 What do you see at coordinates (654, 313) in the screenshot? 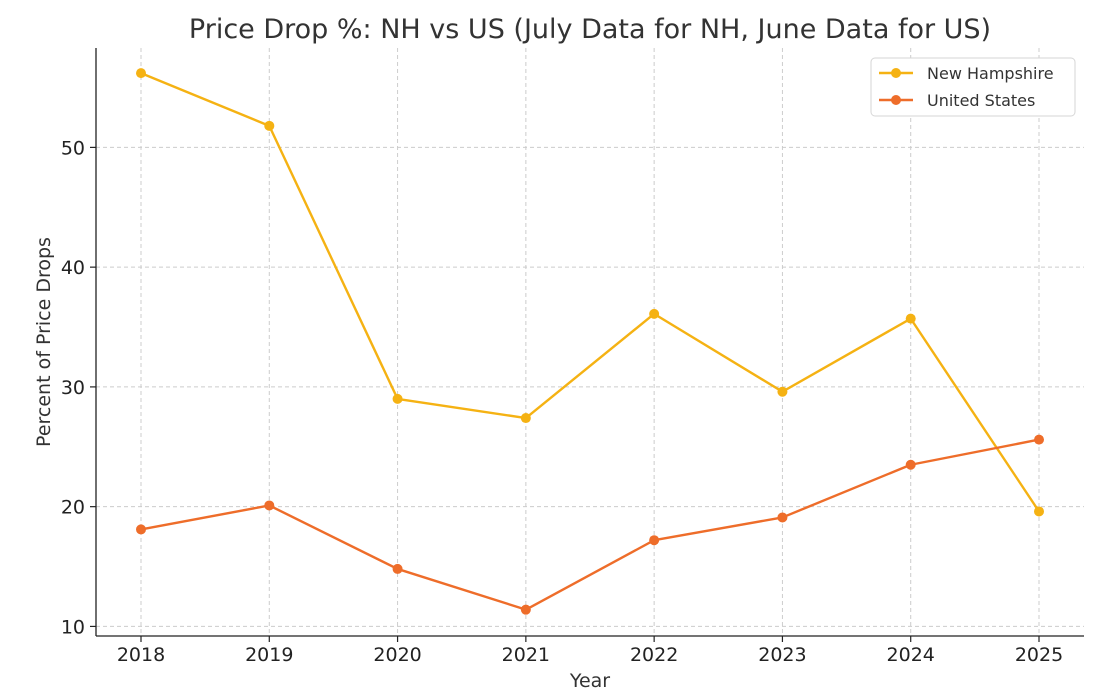
I see `data-point-new-hampshire-2022` at bounding box center [654, 313].